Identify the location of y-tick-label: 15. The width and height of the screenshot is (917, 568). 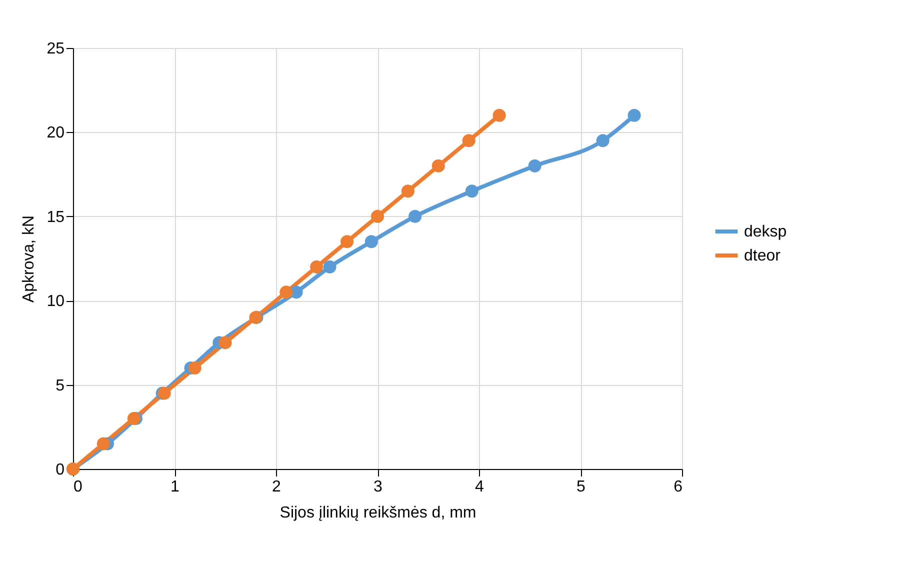
(55, 217).